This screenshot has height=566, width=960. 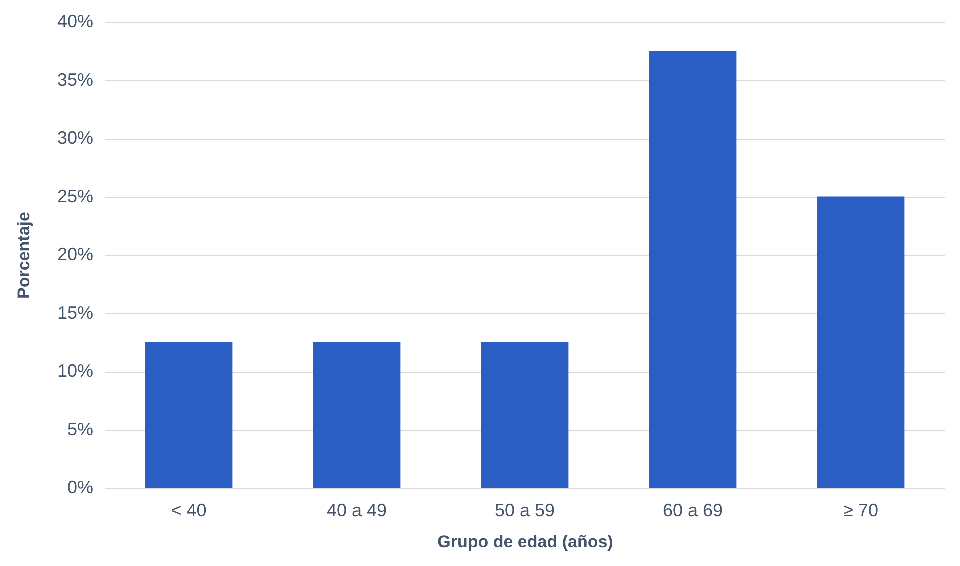 I want to click on x-axis-title: Grupo de edad (años), so click(x=526, y=542).